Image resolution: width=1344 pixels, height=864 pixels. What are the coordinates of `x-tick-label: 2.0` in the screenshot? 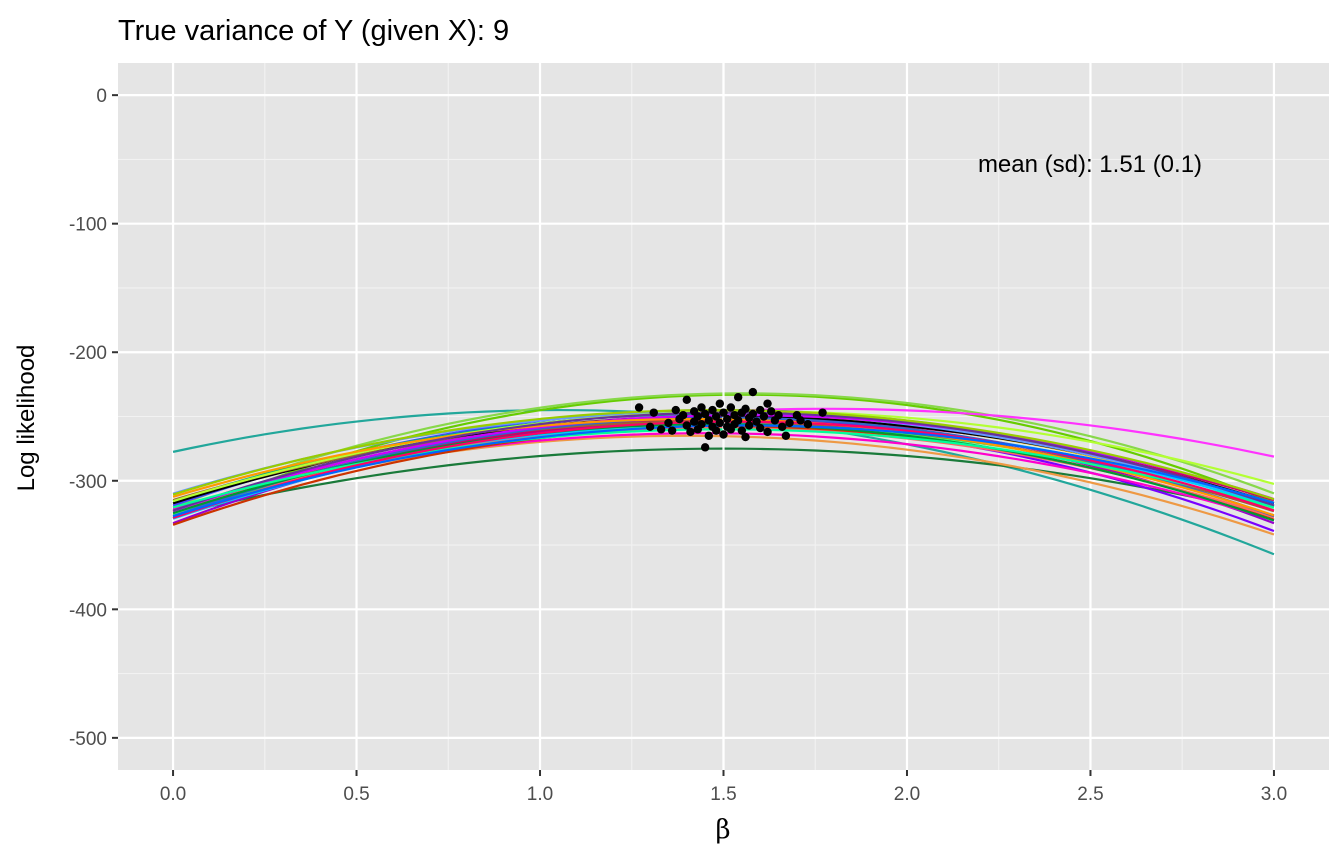 It's located at (907, 794).